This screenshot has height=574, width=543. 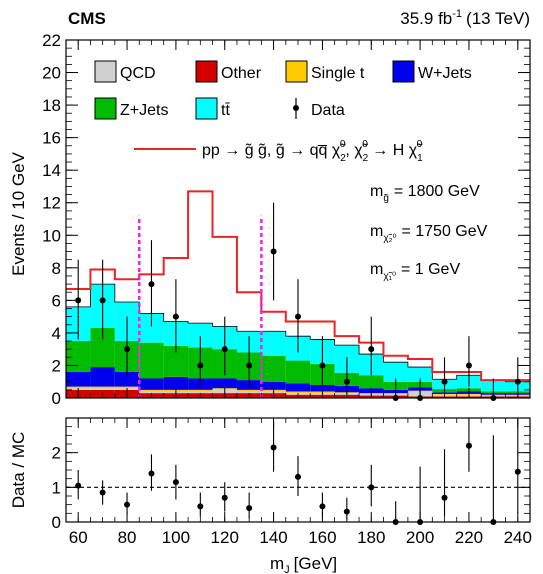 What do you see at coordinates (366, 158) in the screenshot?
I see `signal-chi2b-sub: 2` at bounding box center [366, 158].